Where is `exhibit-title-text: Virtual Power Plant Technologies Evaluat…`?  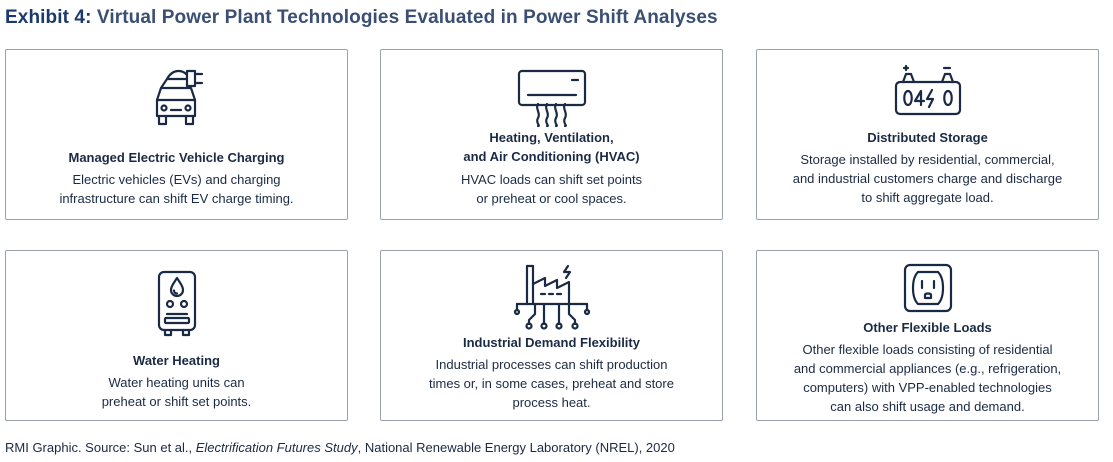 exhibit-title-text: Virtual Power Plant Technologies Evaluat… is located at coordinates (407, 17).